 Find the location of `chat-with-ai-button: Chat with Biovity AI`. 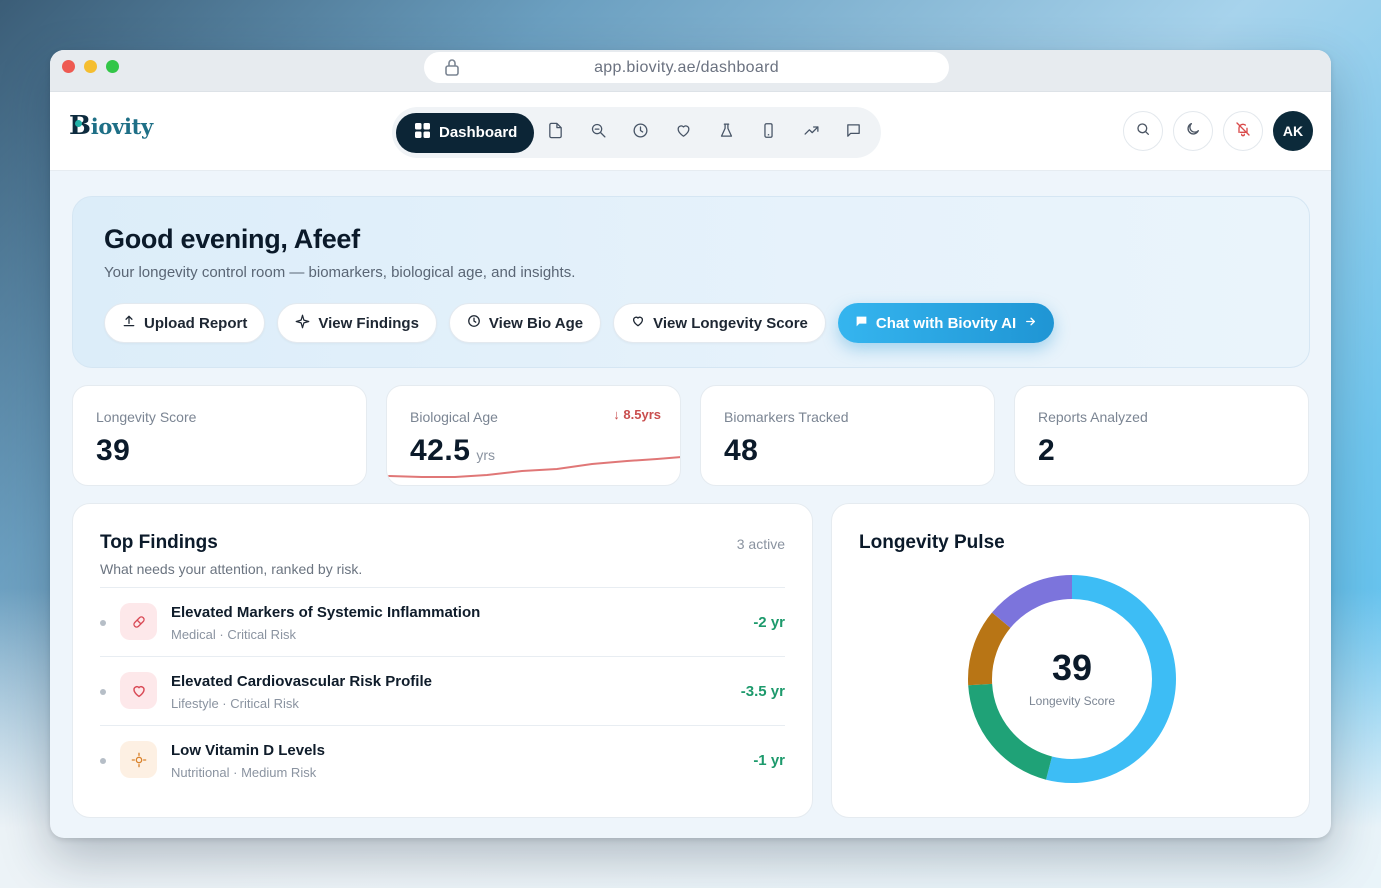

chat-with-ai-button: Chat with Biovity AI is located at coordinates (946, 323).